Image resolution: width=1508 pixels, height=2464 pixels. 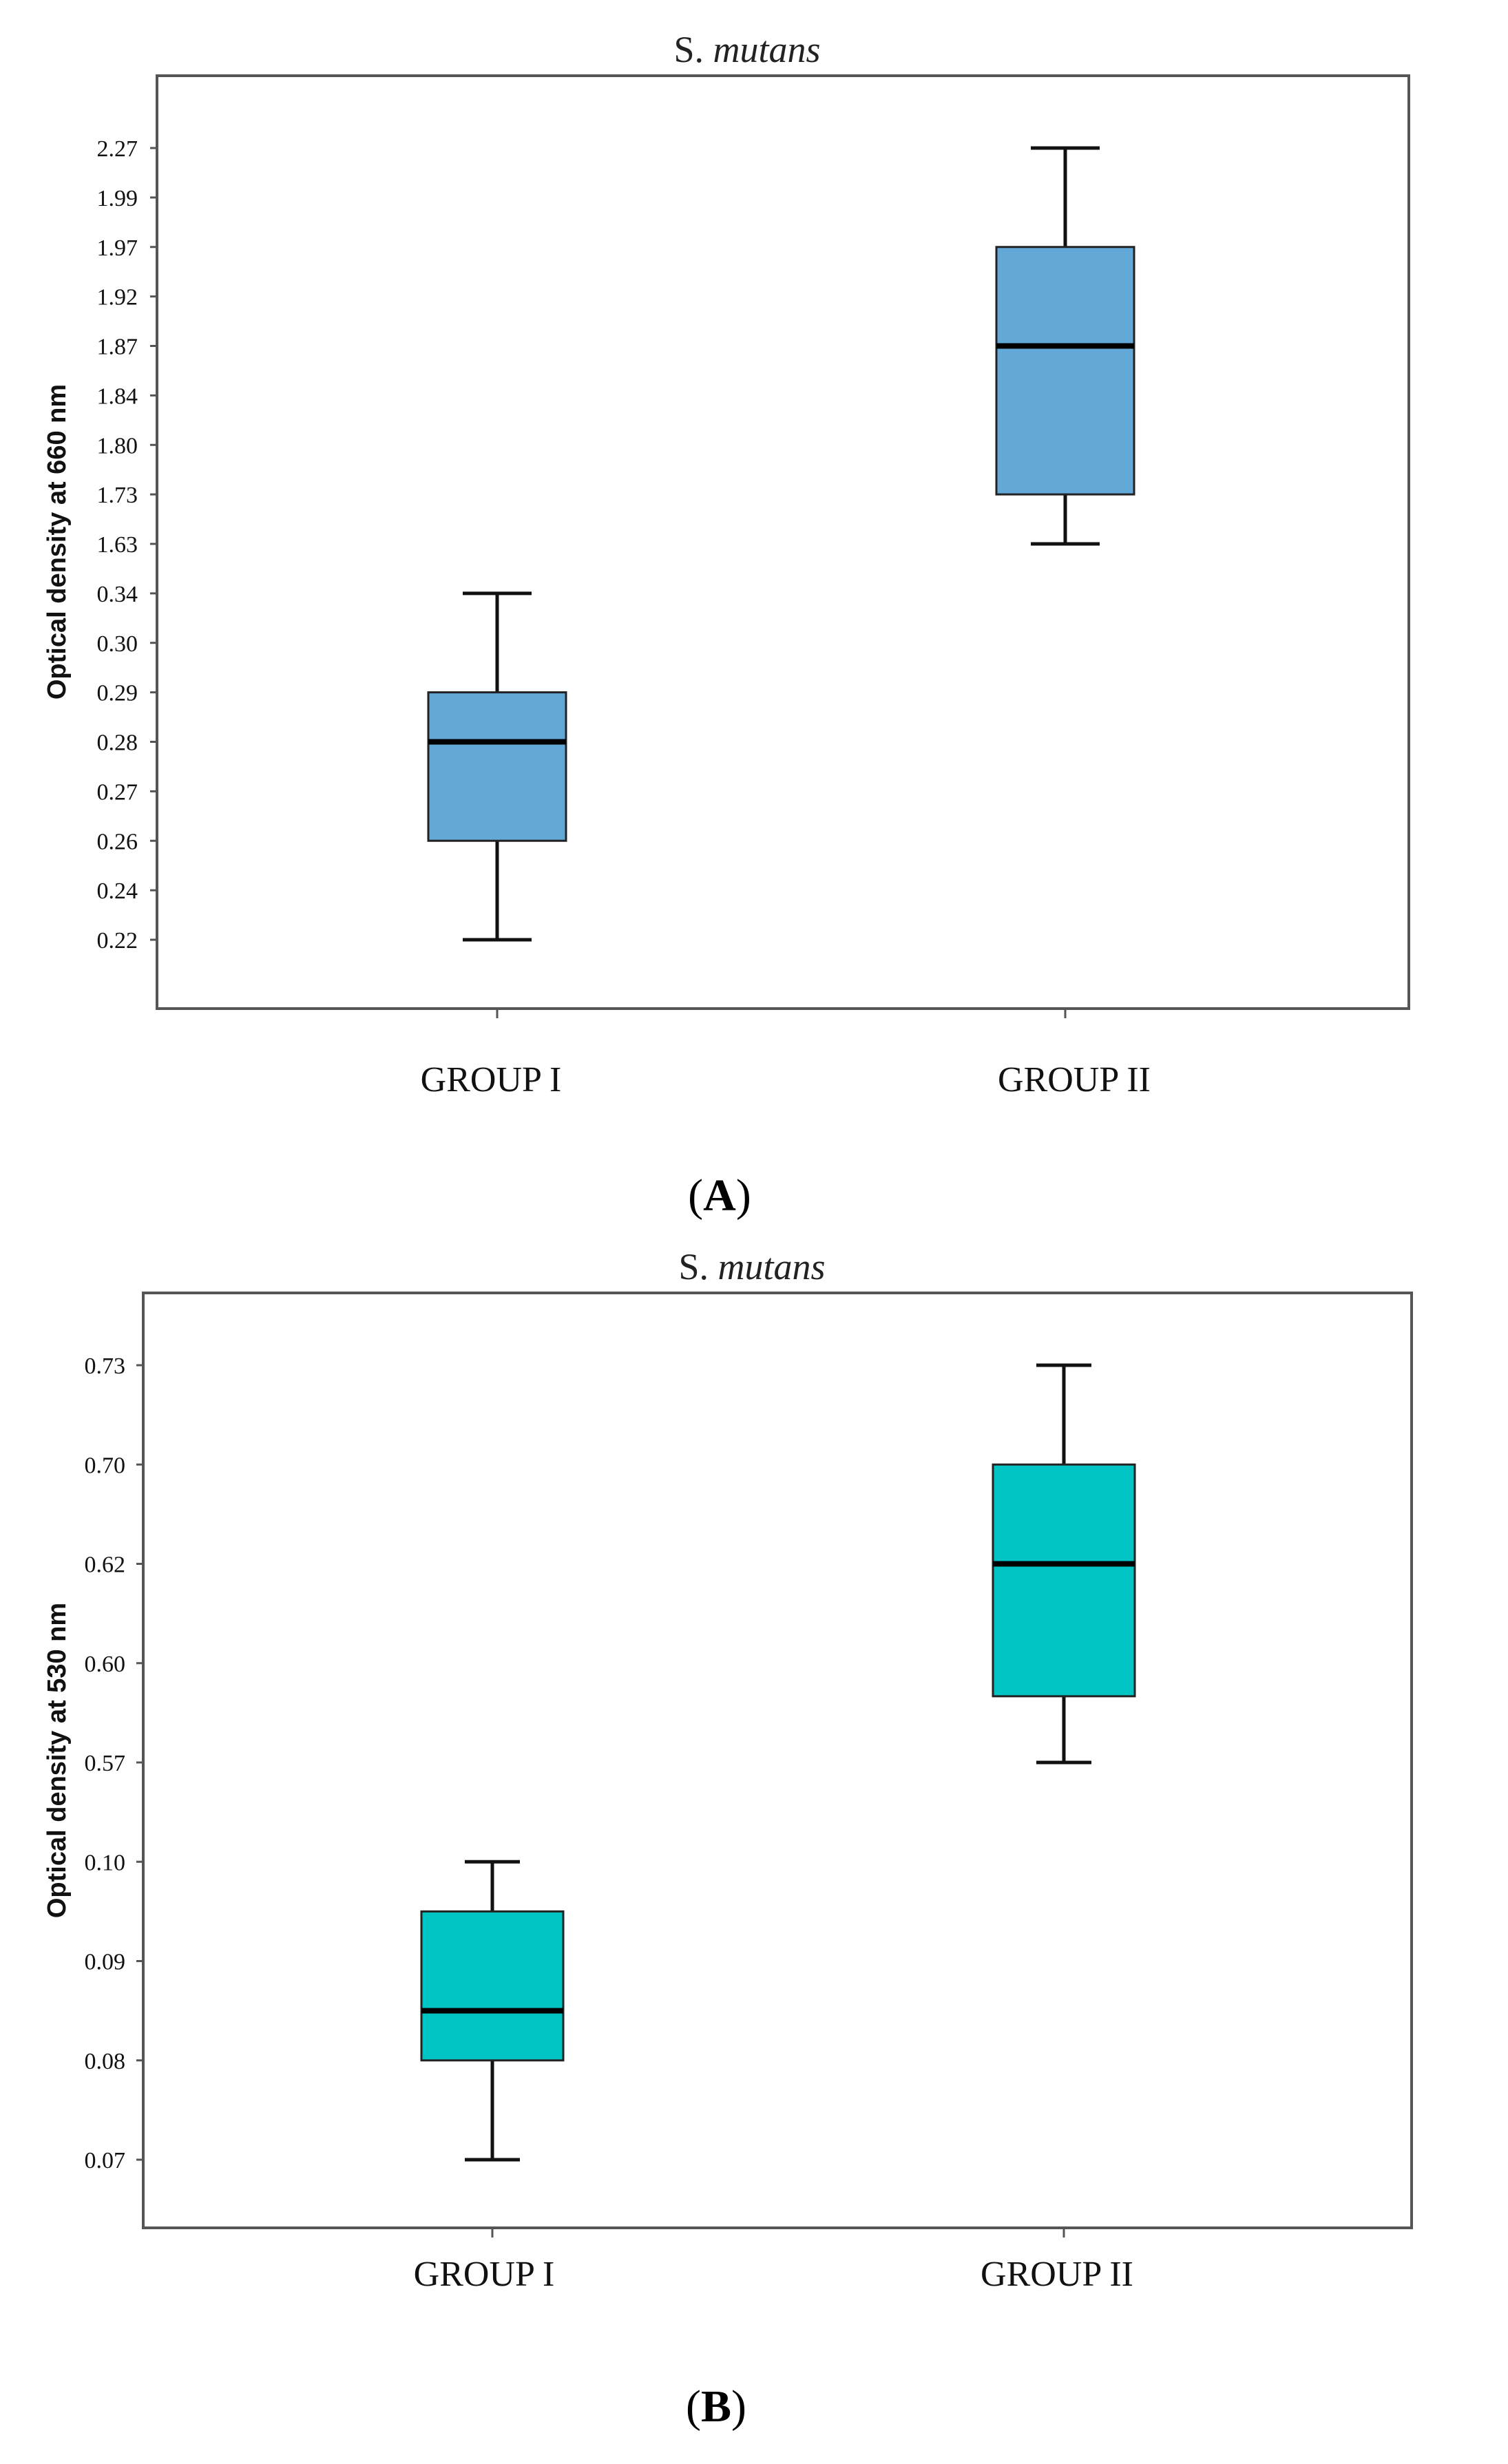 I want to click on y-tick-label: 1.73, so click(x=117, y=495).